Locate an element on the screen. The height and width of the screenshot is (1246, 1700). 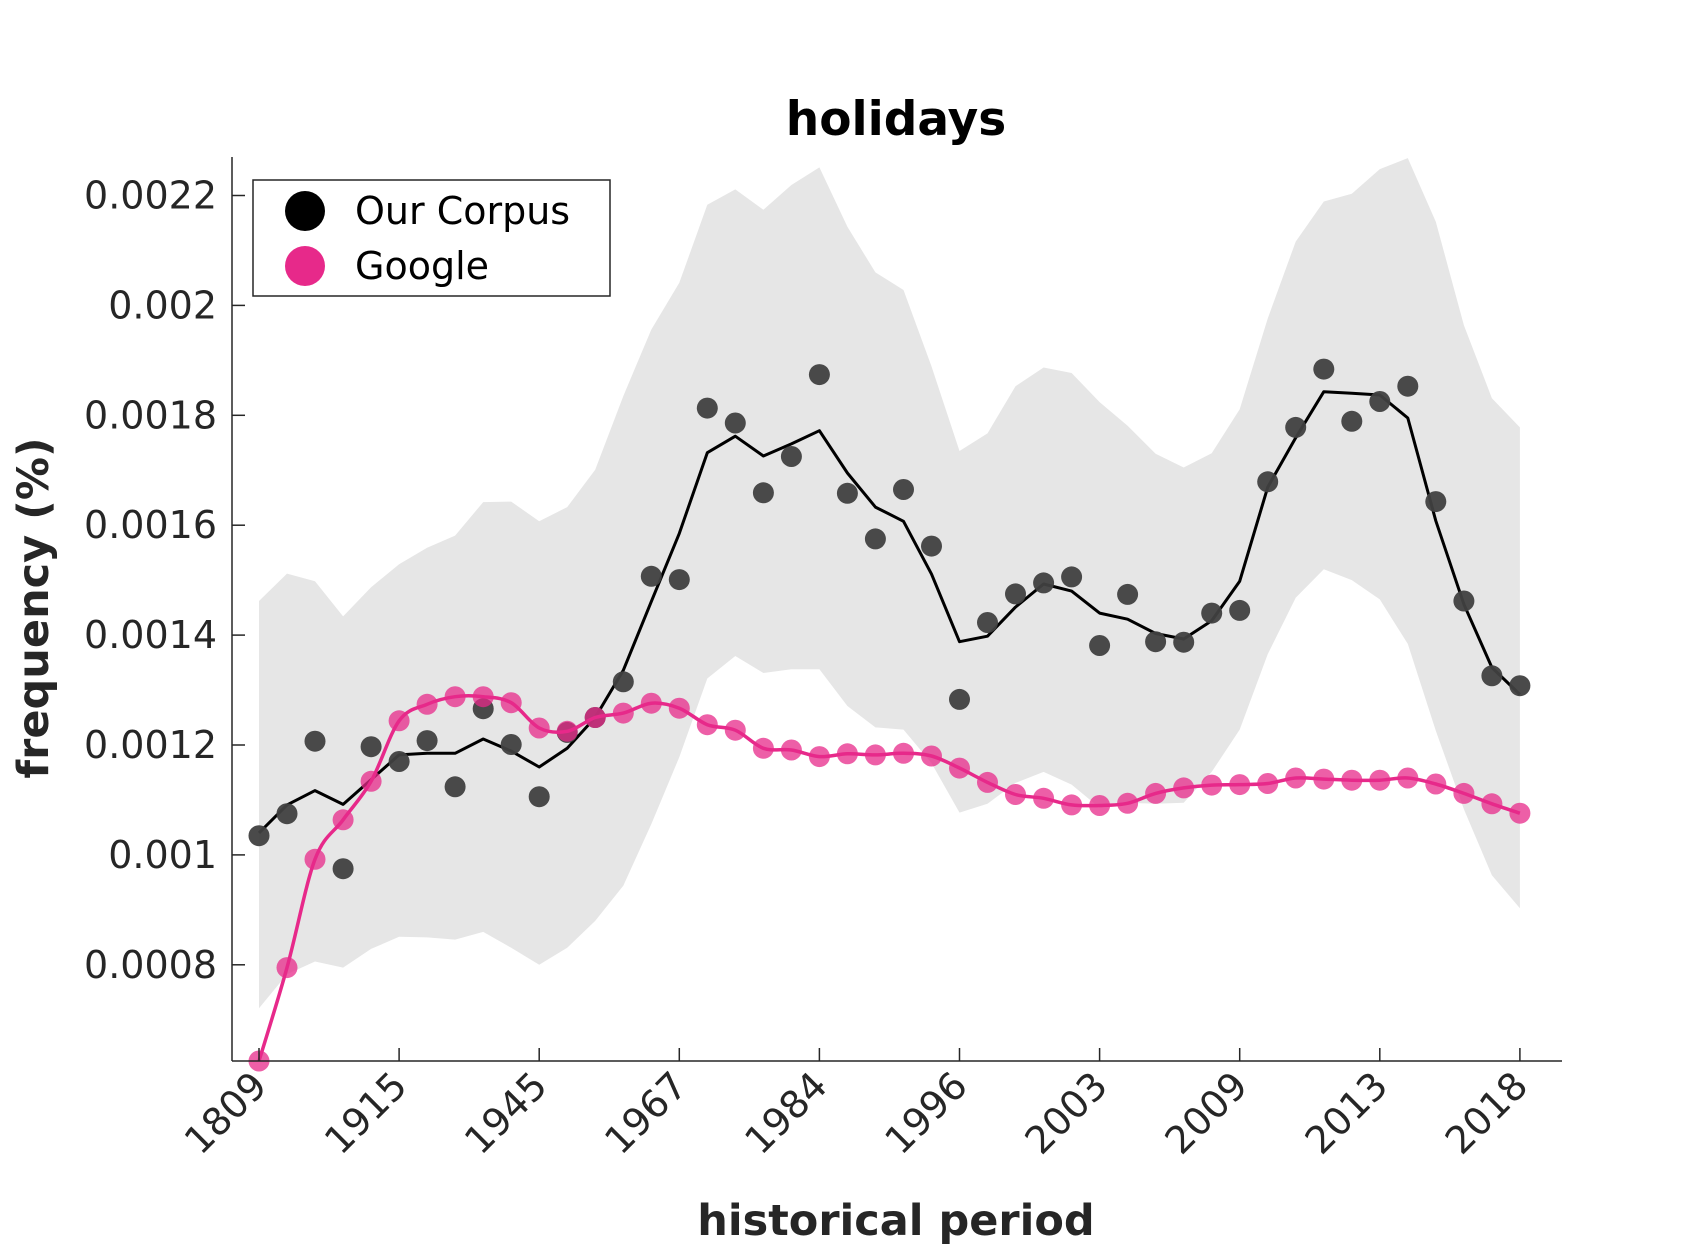
y-tick-label: 0.0008 is located at coordinates (150, 965).